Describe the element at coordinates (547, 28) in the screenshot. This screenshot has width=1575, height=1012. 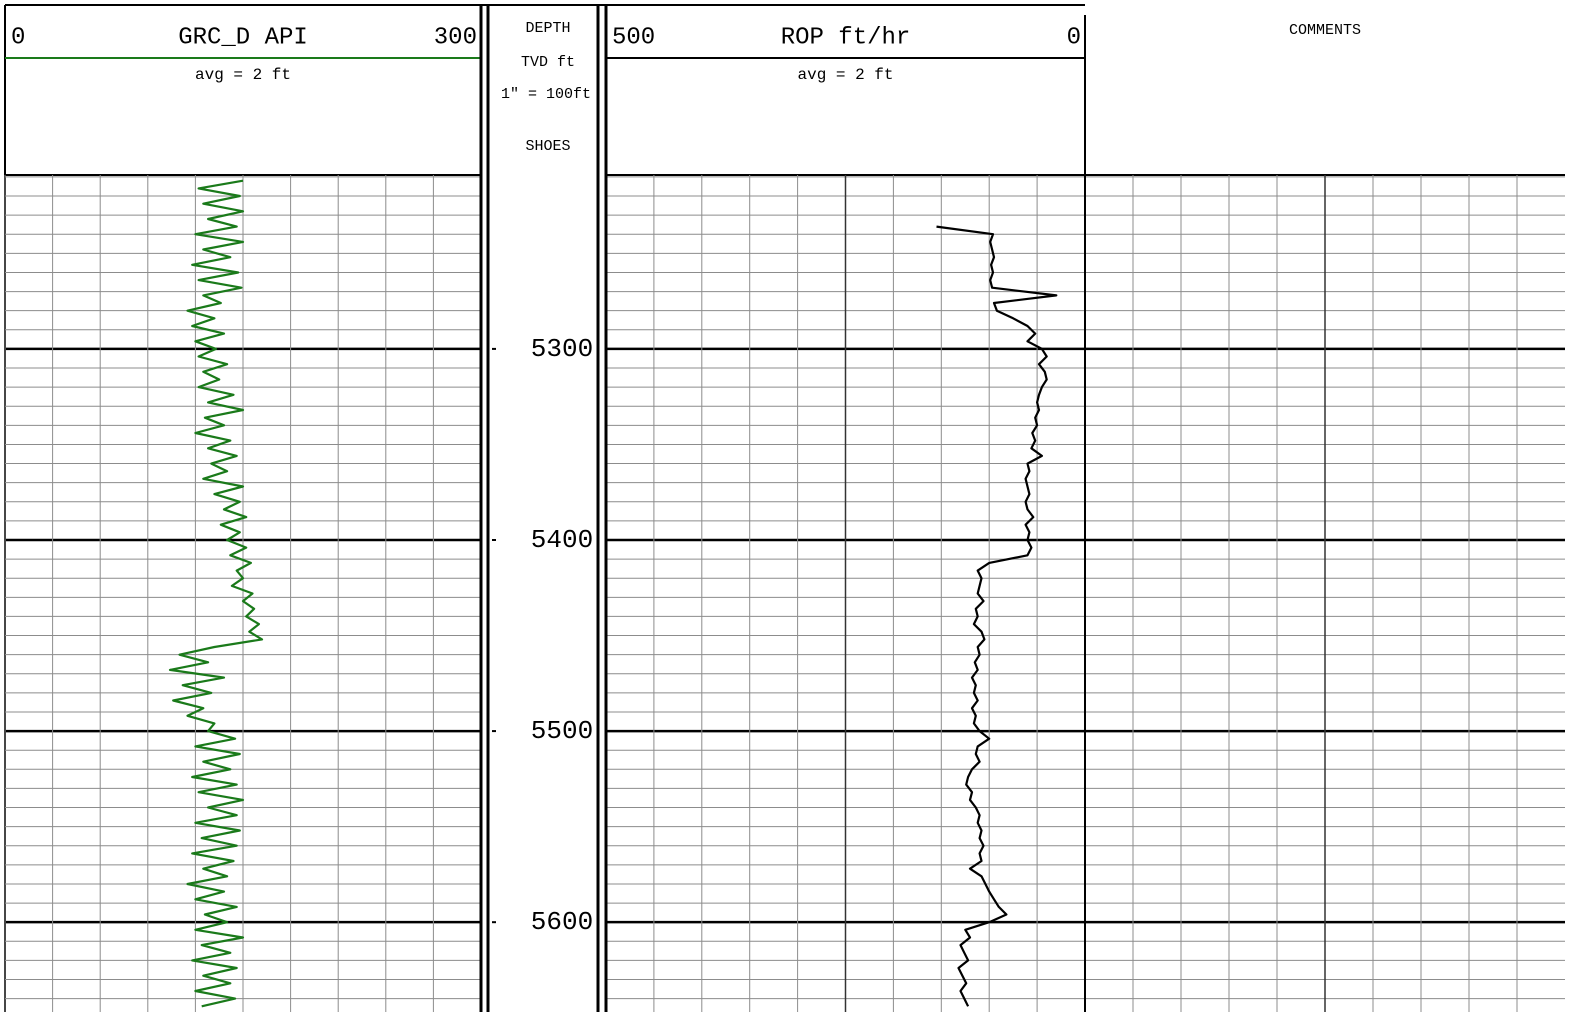
I see `depth-title: DEPTH` at that location.